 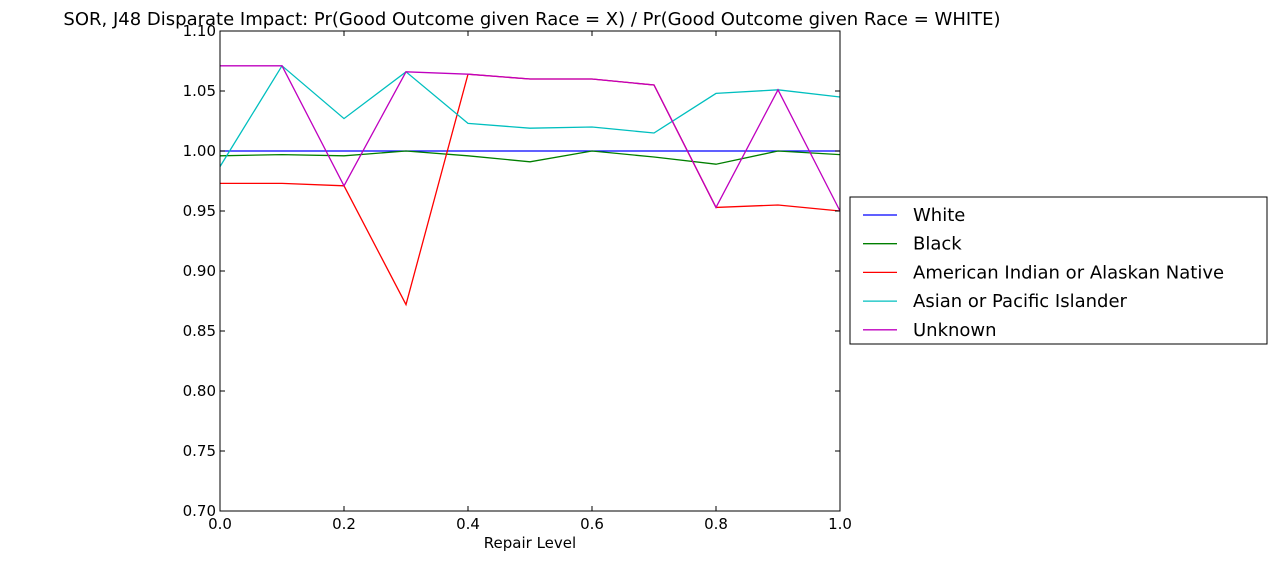 What do you see at coordinates (840, 524) in the screenshot?
I see `x-tick-label: 1.0` at bounding box center [840, 524].